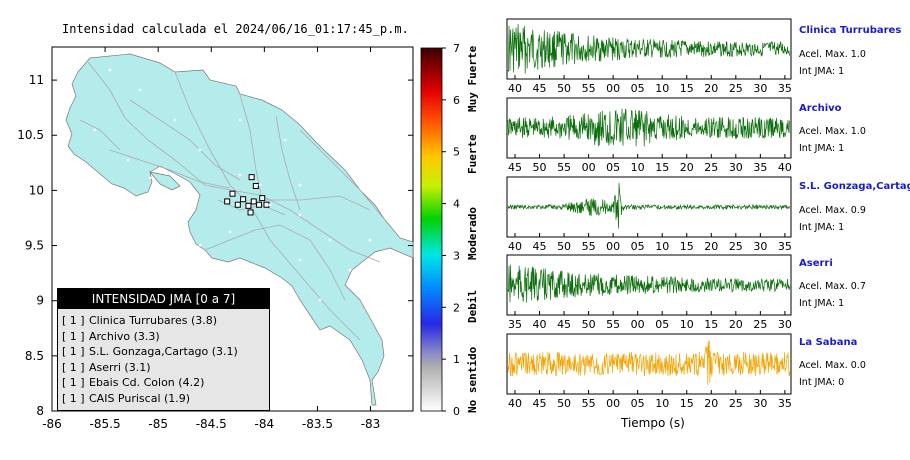 The width and height of the screenshot is (910, 460). What do you see at coordinates (211, 424) in the screenshot?
I see `lon-tick-label: -84.5` at bounding box center [211, 424].